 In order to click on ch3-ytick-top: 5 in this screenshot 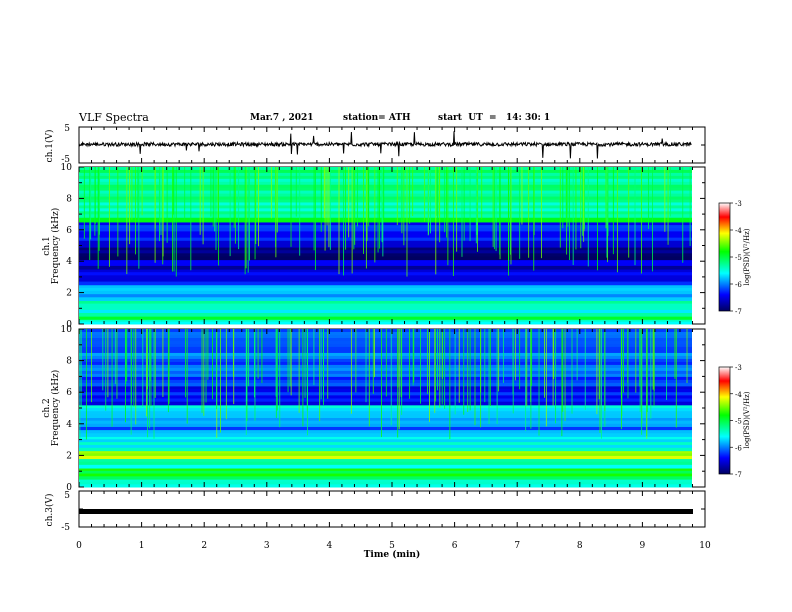, I will do `click(67, 496)`.